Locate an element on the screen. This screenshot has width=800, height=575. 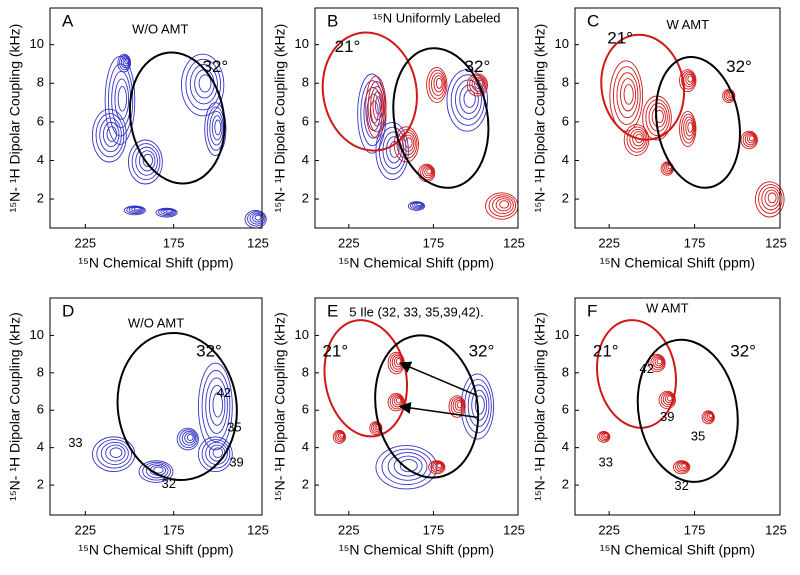
y-axis-label: ¹⁵N- ¹H Dipolar Coupling (kHz) is located at coordinates (540, 406).